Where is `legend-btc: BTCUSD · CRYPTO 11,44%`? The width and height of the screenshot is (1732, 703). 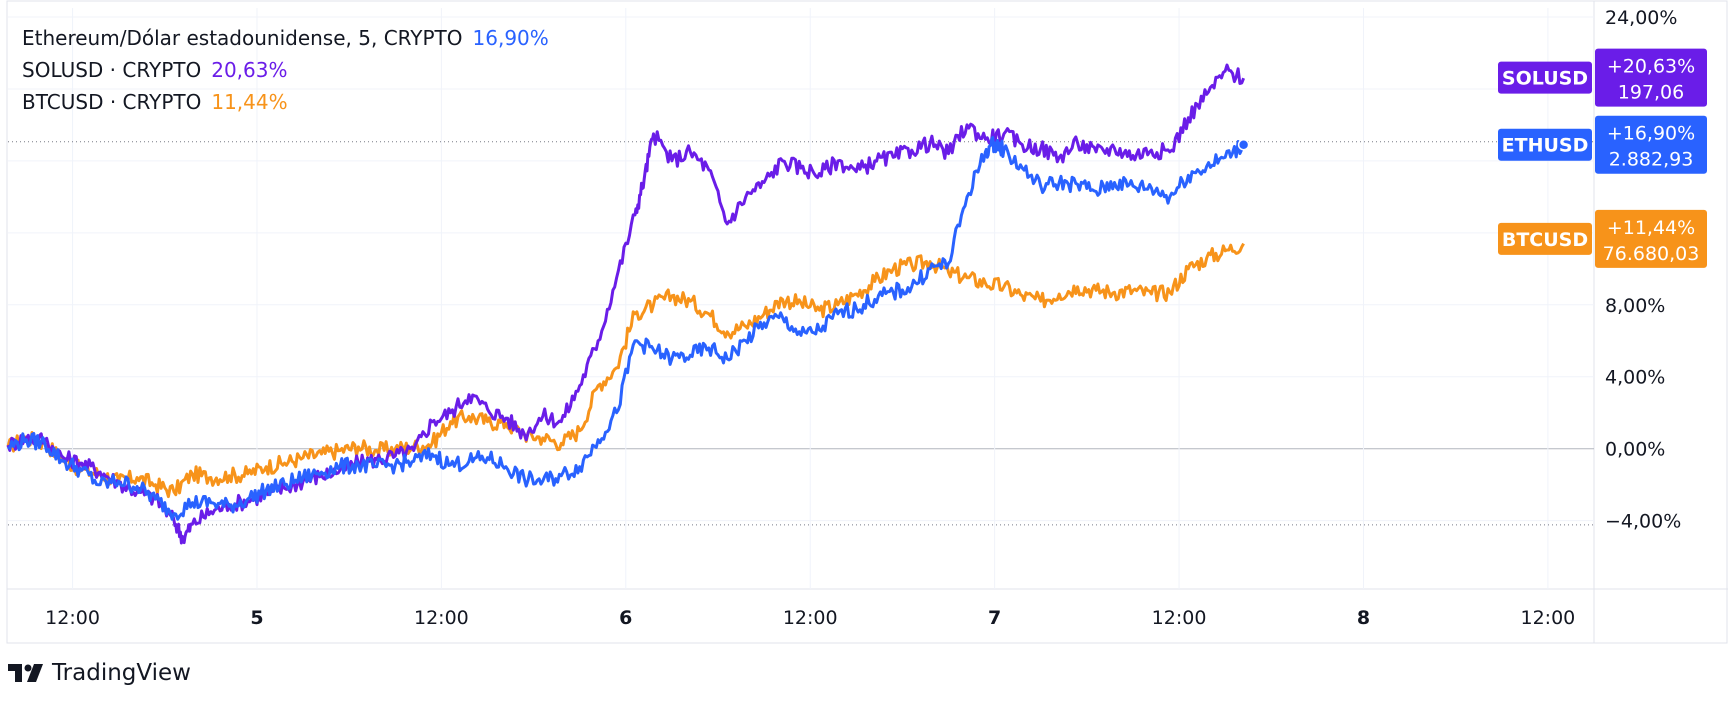
legend-btc: BTCUSD · CRYPTO 11,44% is located at coordinates (285, 102).